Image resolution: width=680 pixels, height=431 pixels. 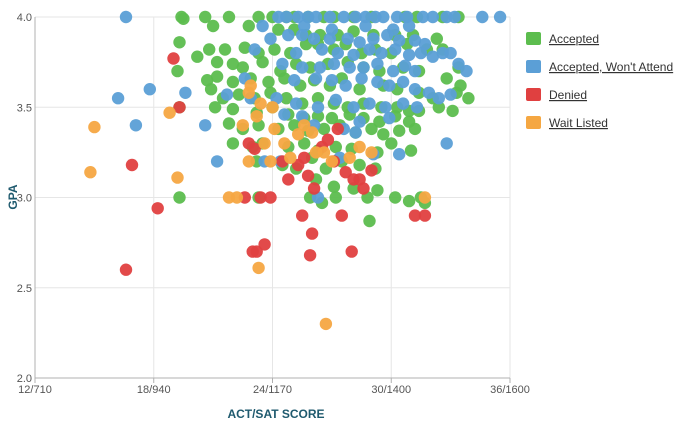 What do you see at coordinates (24, 108) in the screenshot?
I see `y-tick-label-3: 3.5` at bounding box center [24, 108].